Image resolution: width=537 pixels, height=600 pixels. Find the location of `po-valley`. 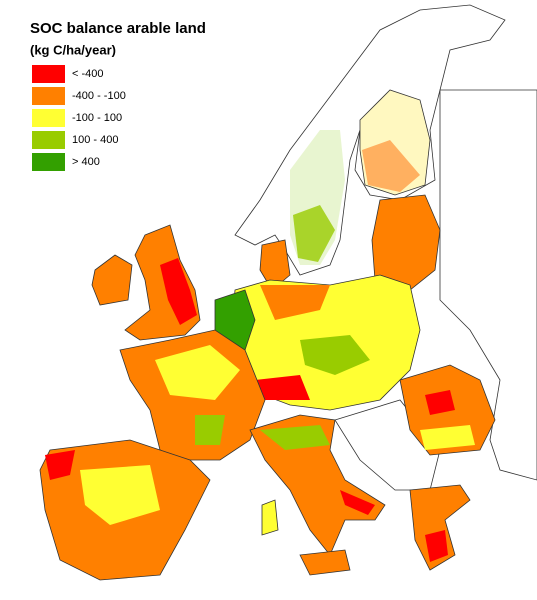

po-valley is located at coordinates (295, 437).